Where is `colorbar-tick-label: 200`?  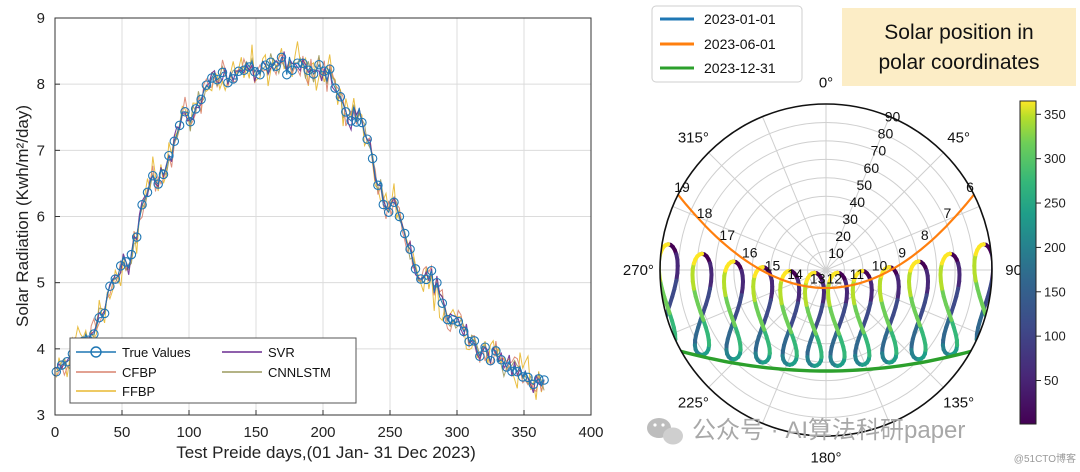
colorbar-tick-label: 200 is located at coordinates (1055, 247).